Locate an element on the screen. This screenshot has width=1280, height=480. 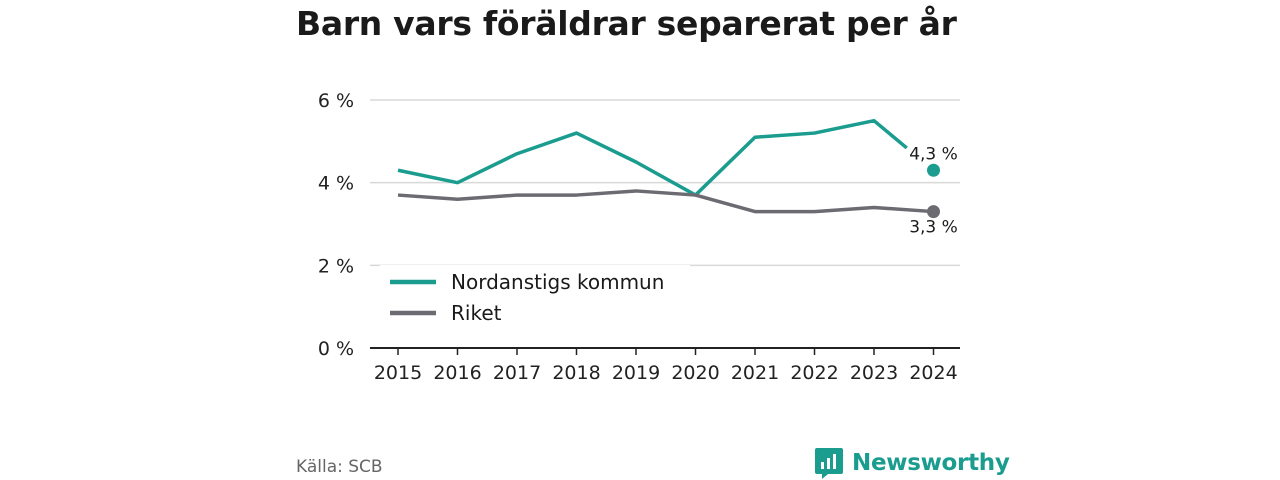
x-tick-label: 2016 is located at coordinates (457, 373).